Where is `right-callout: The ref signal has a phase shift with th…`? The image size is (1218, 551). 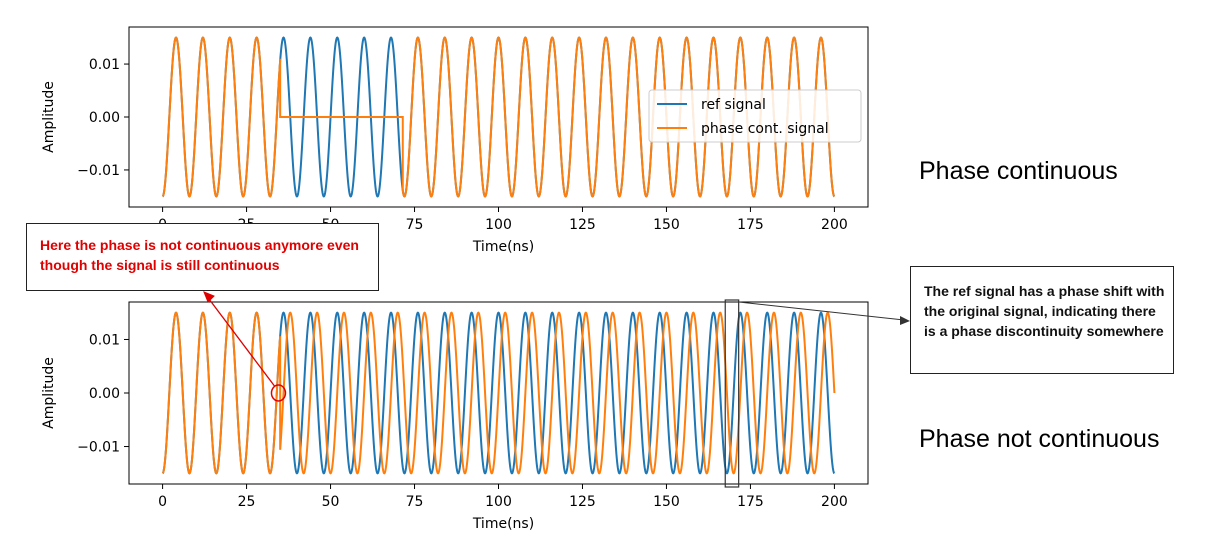
right-callout: The ref signal has a phase shift with th… is located at coordinates (1042, 320).